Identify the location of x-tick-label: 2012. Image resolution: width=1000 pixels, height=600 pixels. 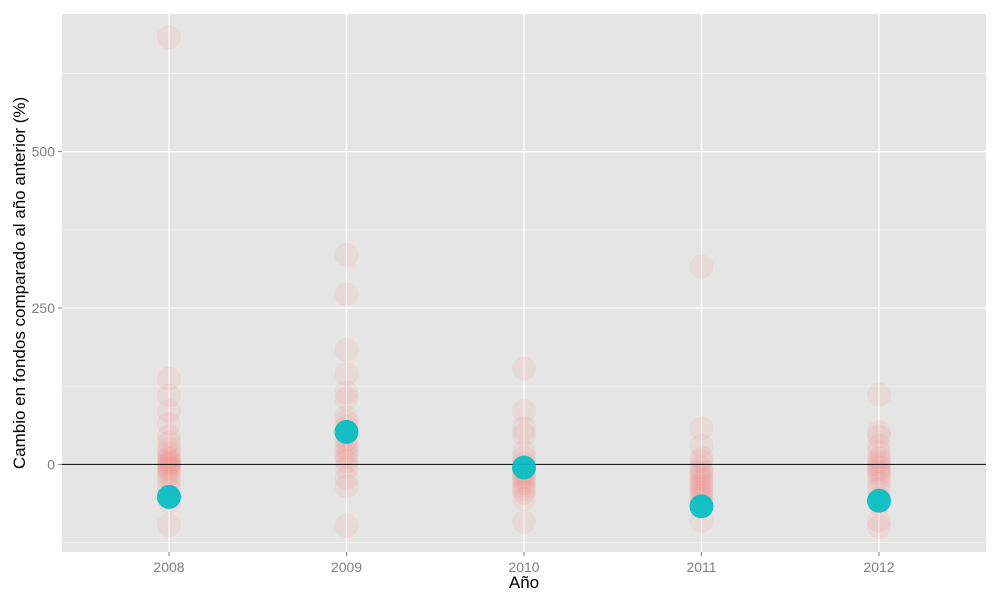
(878, 567).